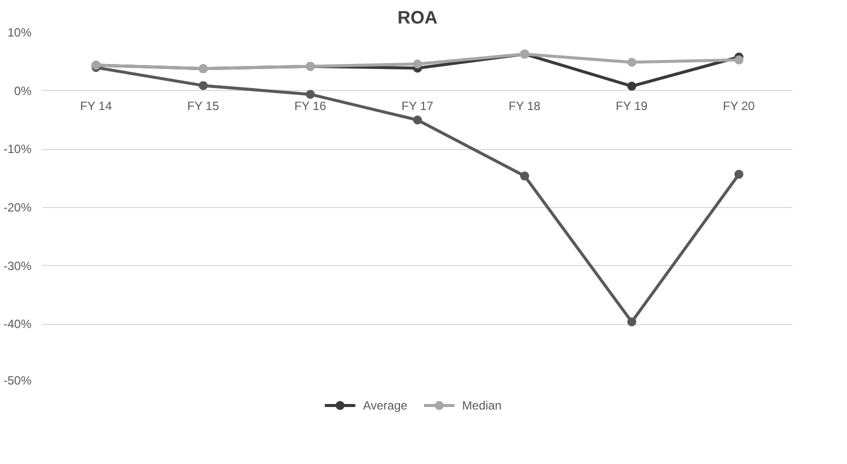 The height and width of the screenshot is (464, 847). What do you see at coordinates (739, 105) in the screenshot?
I see `x-tick-label: FY 20` at bounding box center [739, 105].